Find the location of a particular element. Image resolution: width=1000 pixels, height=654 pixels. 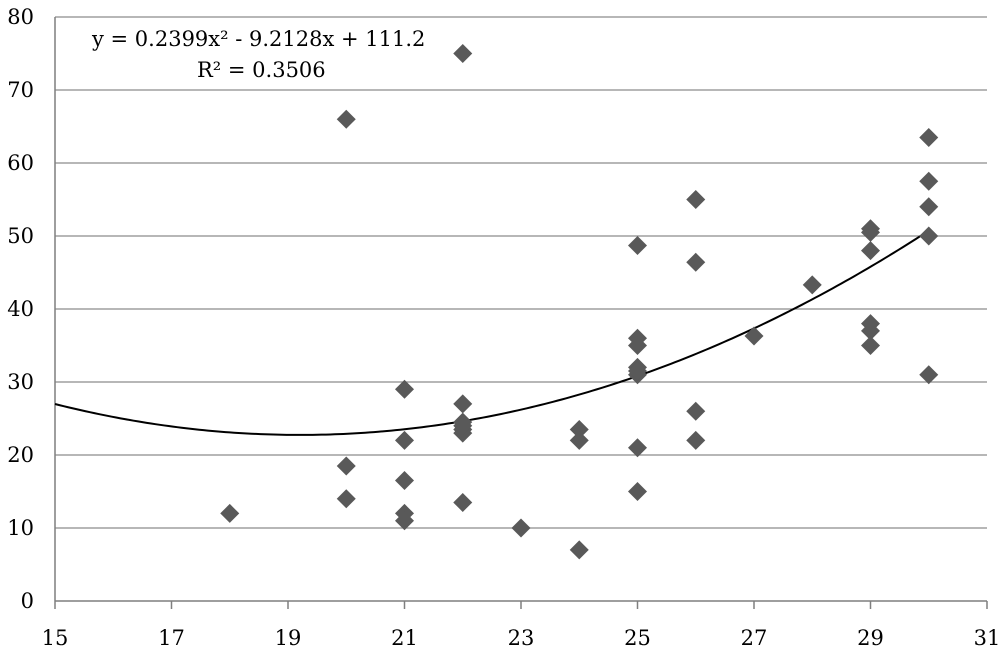

r-squared-label: R² = 0.3506 is located at coordinates (261, 70).